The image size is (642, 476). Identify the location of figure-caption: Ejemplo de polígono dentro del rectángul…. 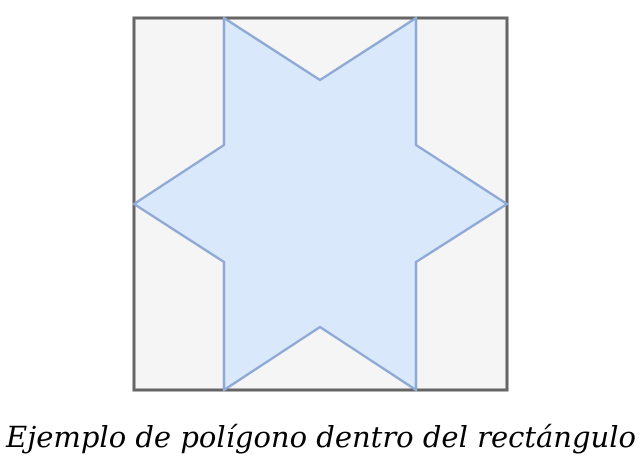
(321, 437).